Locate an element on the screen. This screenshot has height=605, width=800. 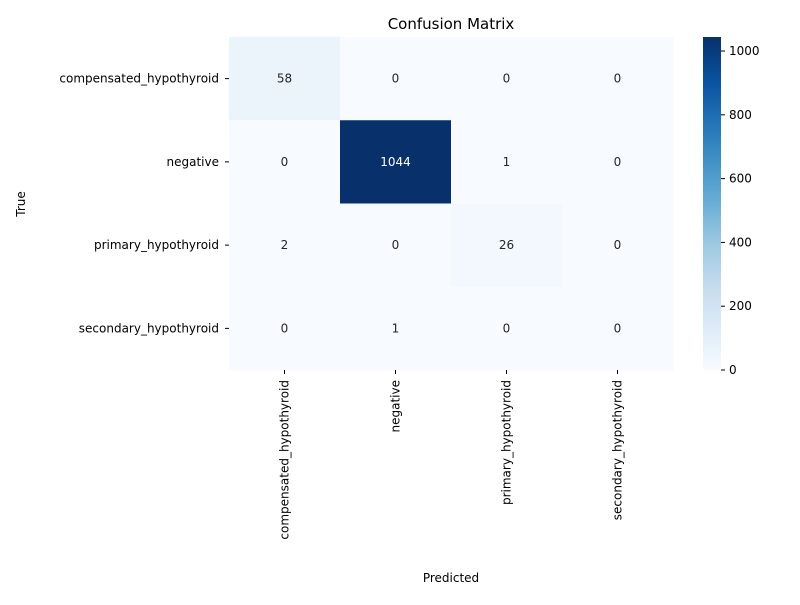
heatmap-cell-label: 1044 is located at coordinates (395, 162).